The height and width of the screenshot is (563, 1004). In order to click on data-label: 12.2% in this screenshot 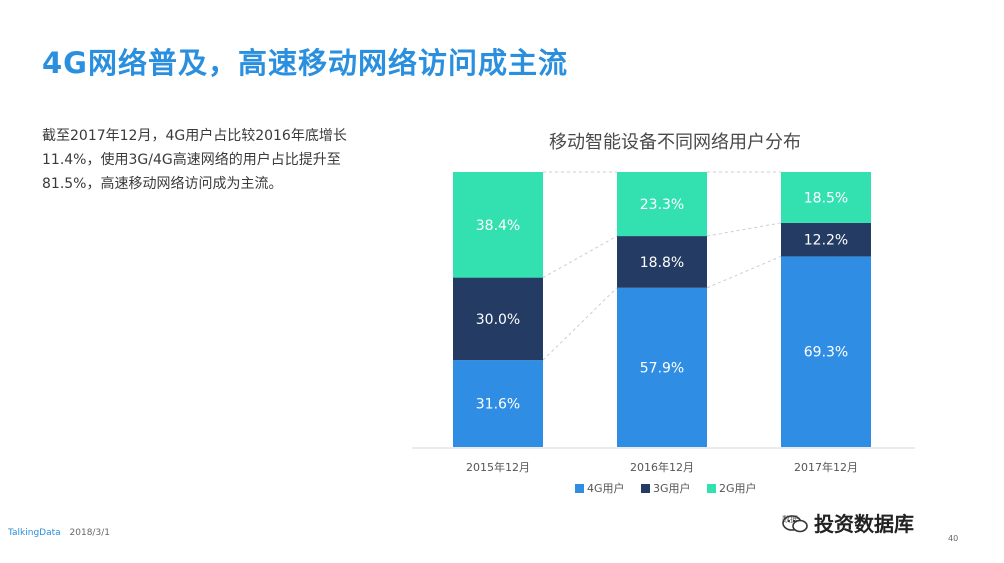, I will do `click(826, 241)`.